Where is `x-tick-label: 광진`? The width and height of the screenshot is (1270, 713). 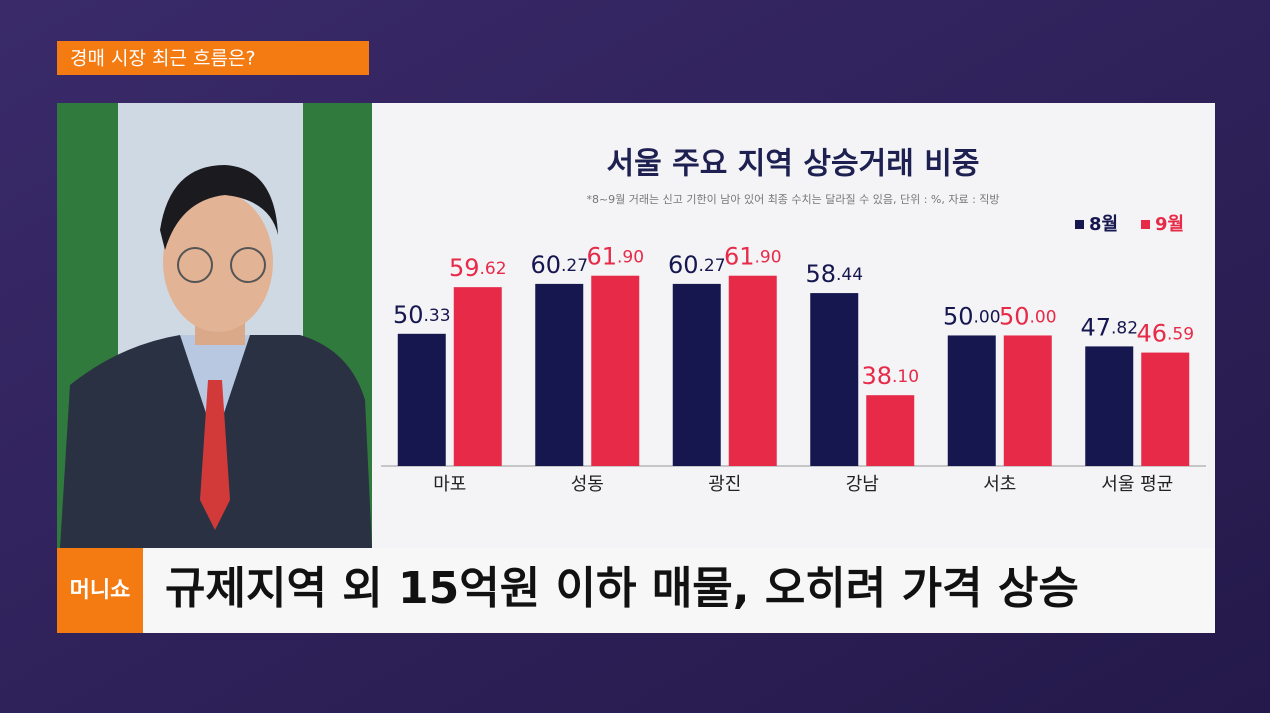 x-tick-label: 광진 is located at coordinates (724, 484).